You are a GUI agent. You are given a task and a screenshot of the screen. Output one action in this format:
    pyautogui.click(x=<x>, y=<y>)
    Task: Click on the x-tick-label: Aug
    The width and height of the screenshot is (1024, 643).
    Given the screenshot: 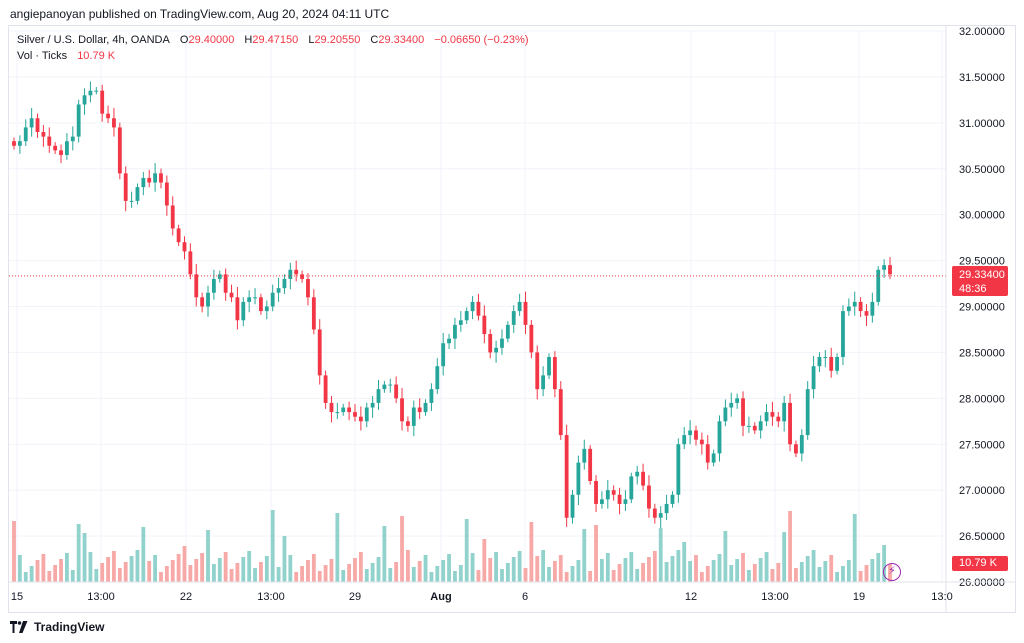 What is the action you would take?
    pyautogui.click(x=440, y=597)
    